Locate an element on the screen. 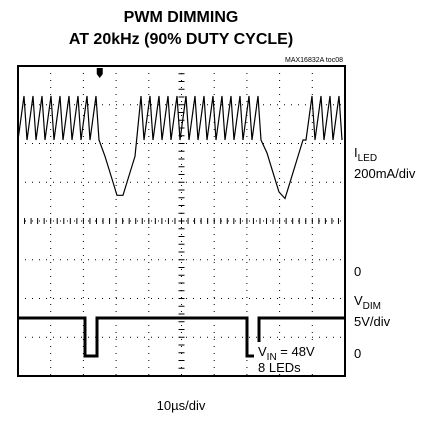 This screenshot has width=427, height=435. subscript: DIM is located at coordinates (372, 306).